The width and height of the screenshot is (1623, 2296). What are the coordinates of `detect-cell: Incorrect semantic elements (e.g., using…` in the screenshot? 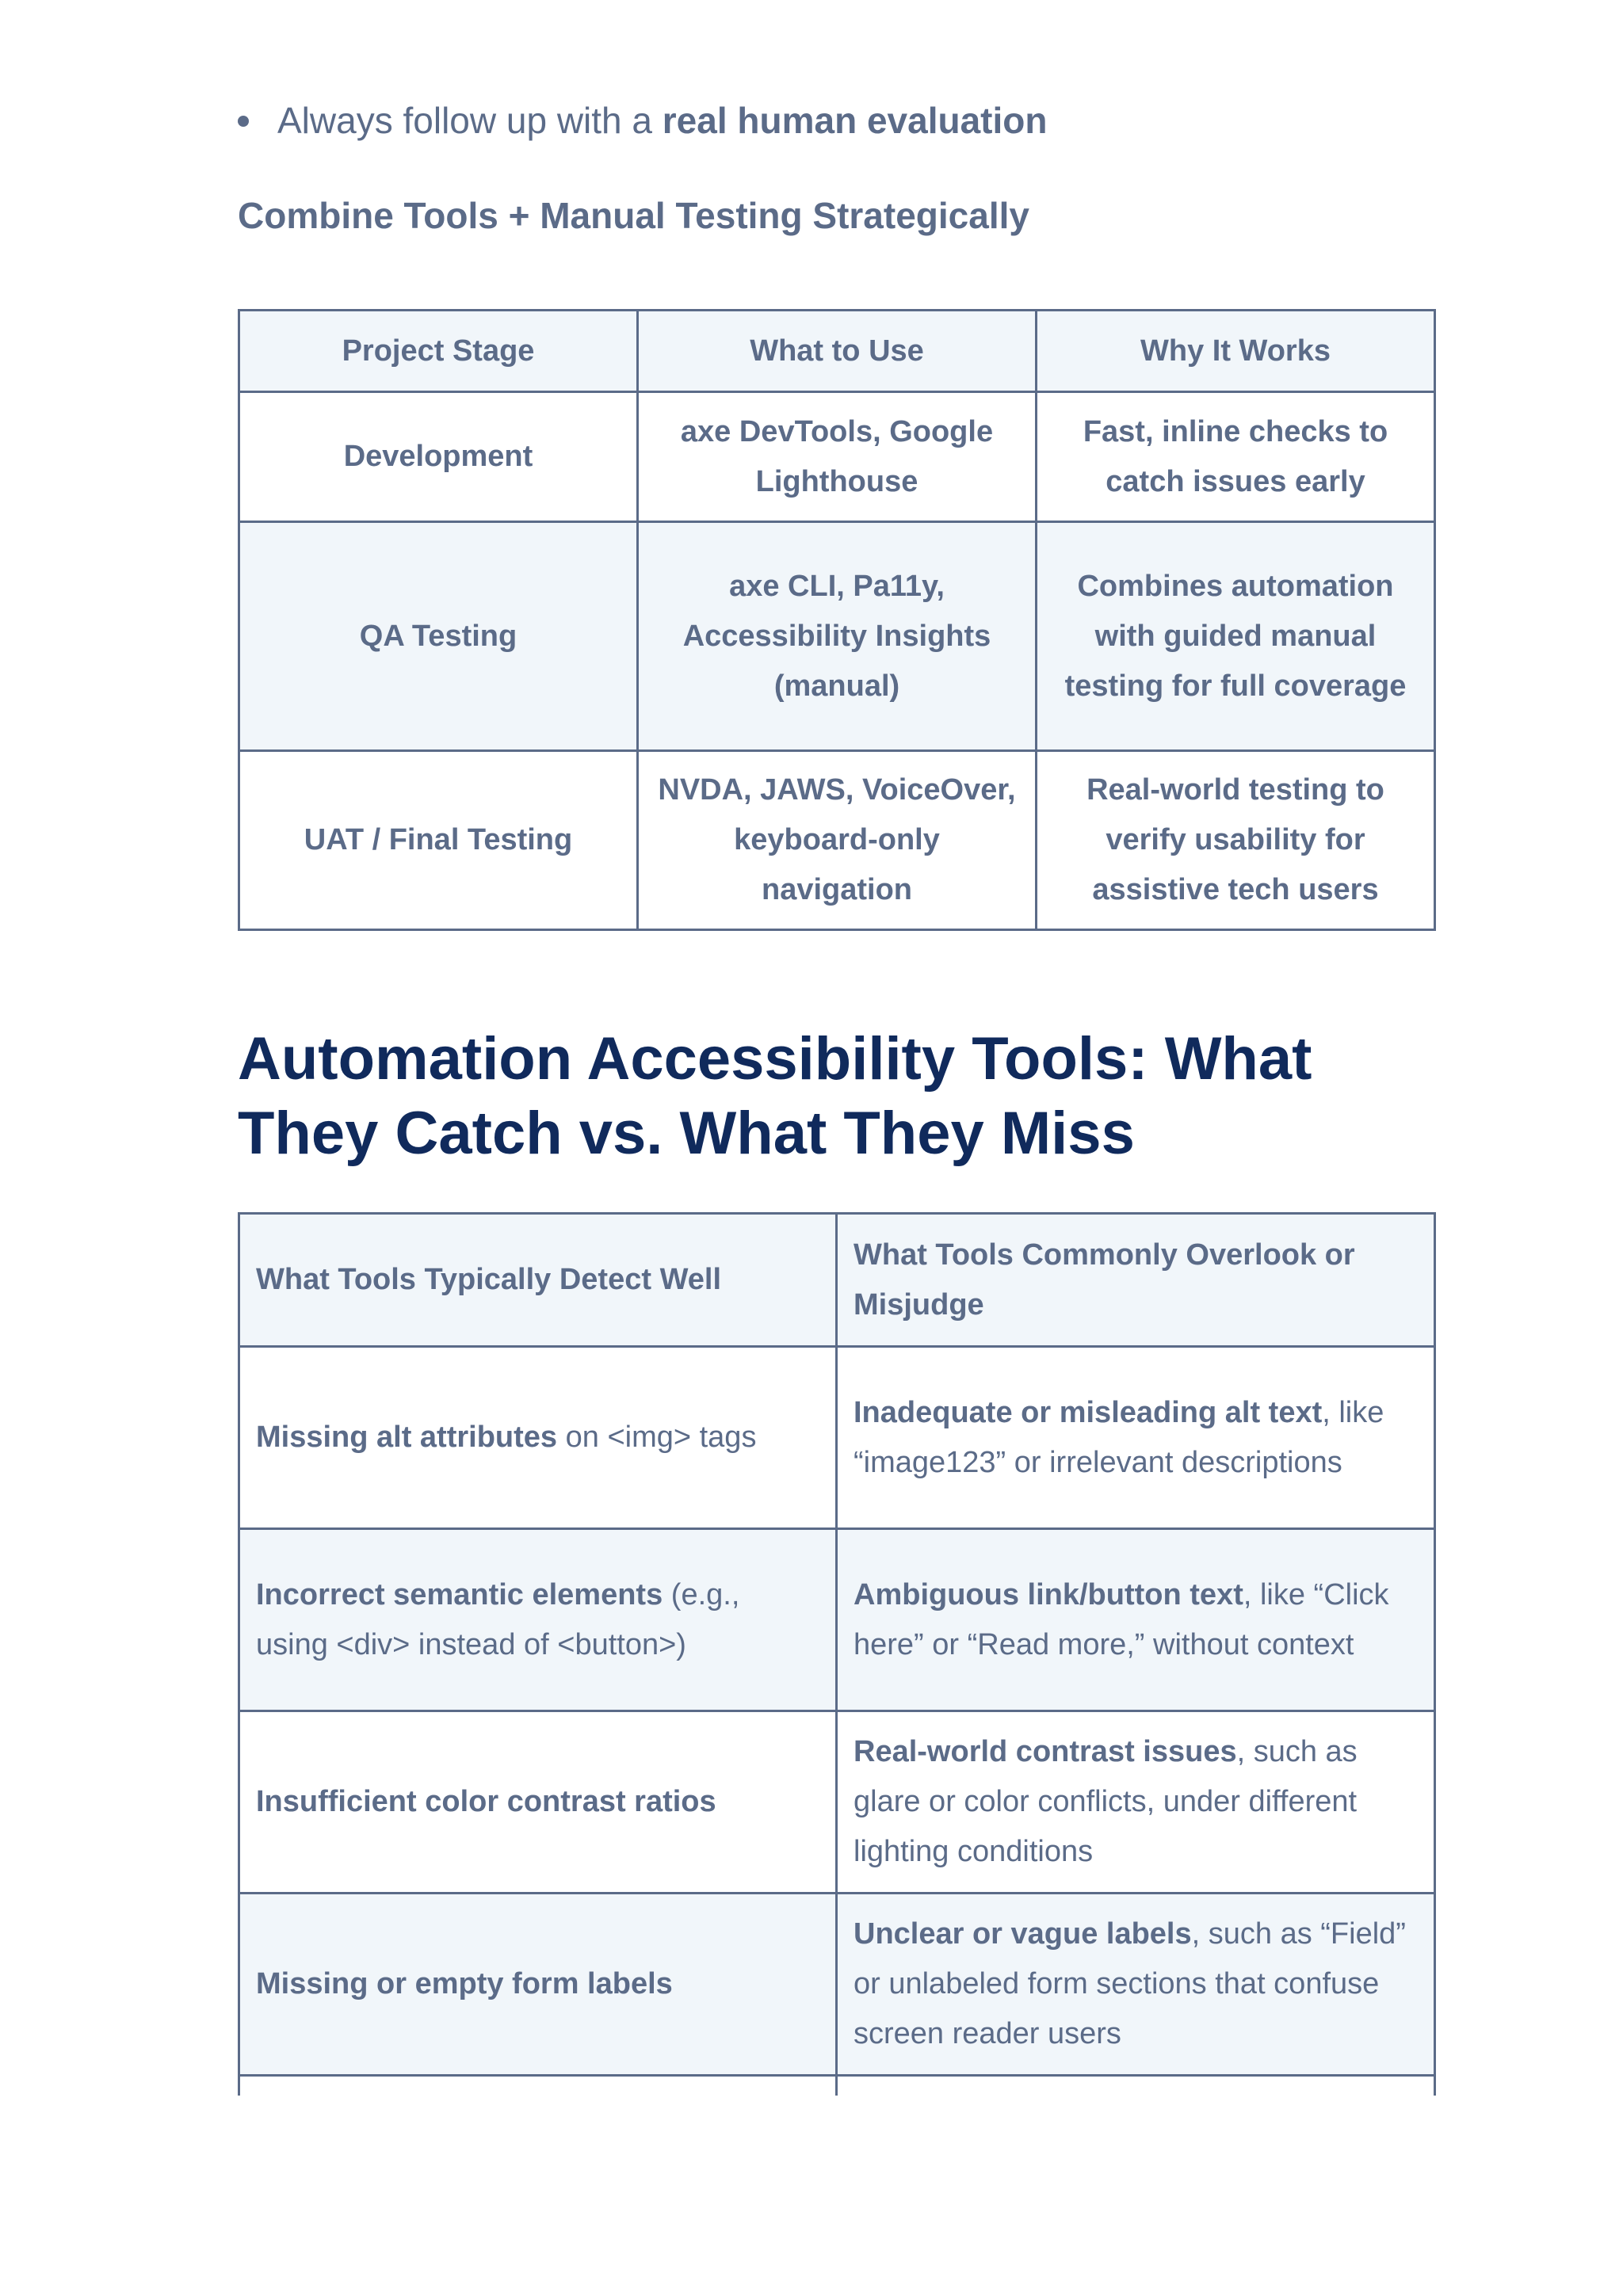 It's located at (538, 1619).